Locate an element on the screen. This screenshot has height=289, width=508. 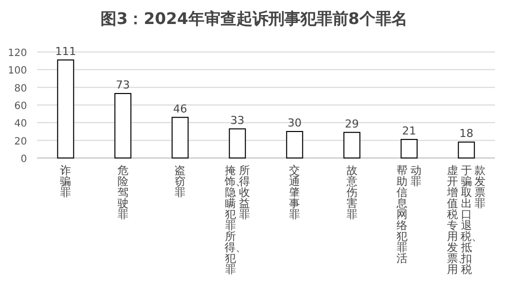
data-label: 29 is located at coordinates (351, 123).